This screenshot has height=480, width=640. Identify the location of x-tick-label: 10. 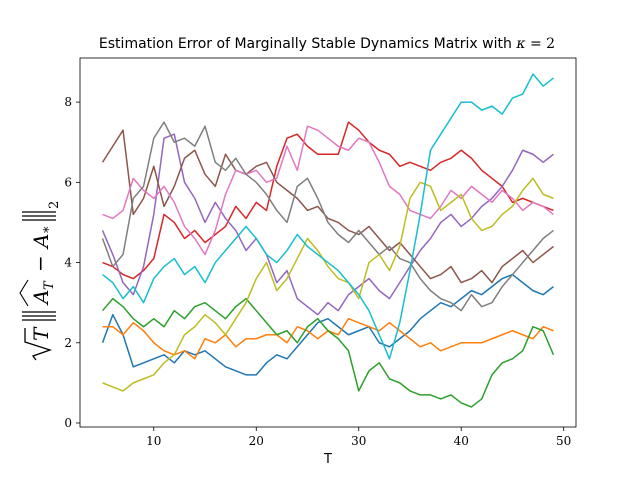
(153, 441).